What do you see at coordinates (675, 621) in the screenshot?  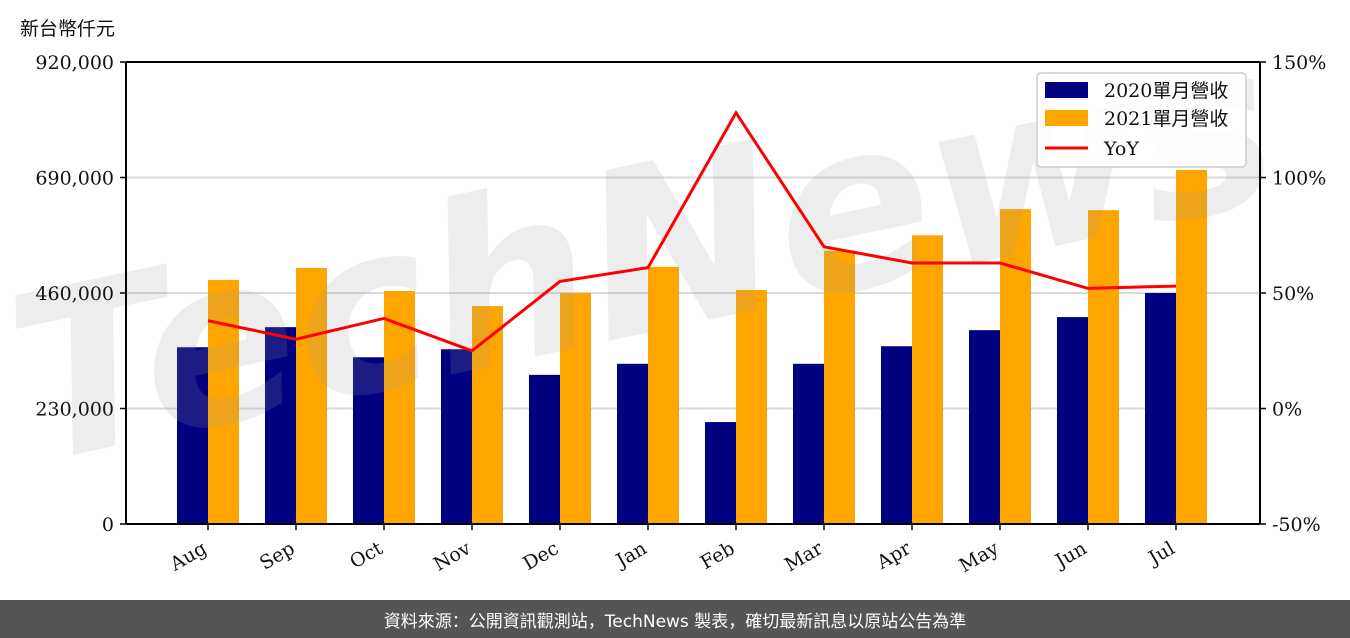 I see `footer-source-text: 資料來源：公開資訊觀測站，TechNews 製表，確切最新訊息以原站公告為準` at bounding box center [675, 621].